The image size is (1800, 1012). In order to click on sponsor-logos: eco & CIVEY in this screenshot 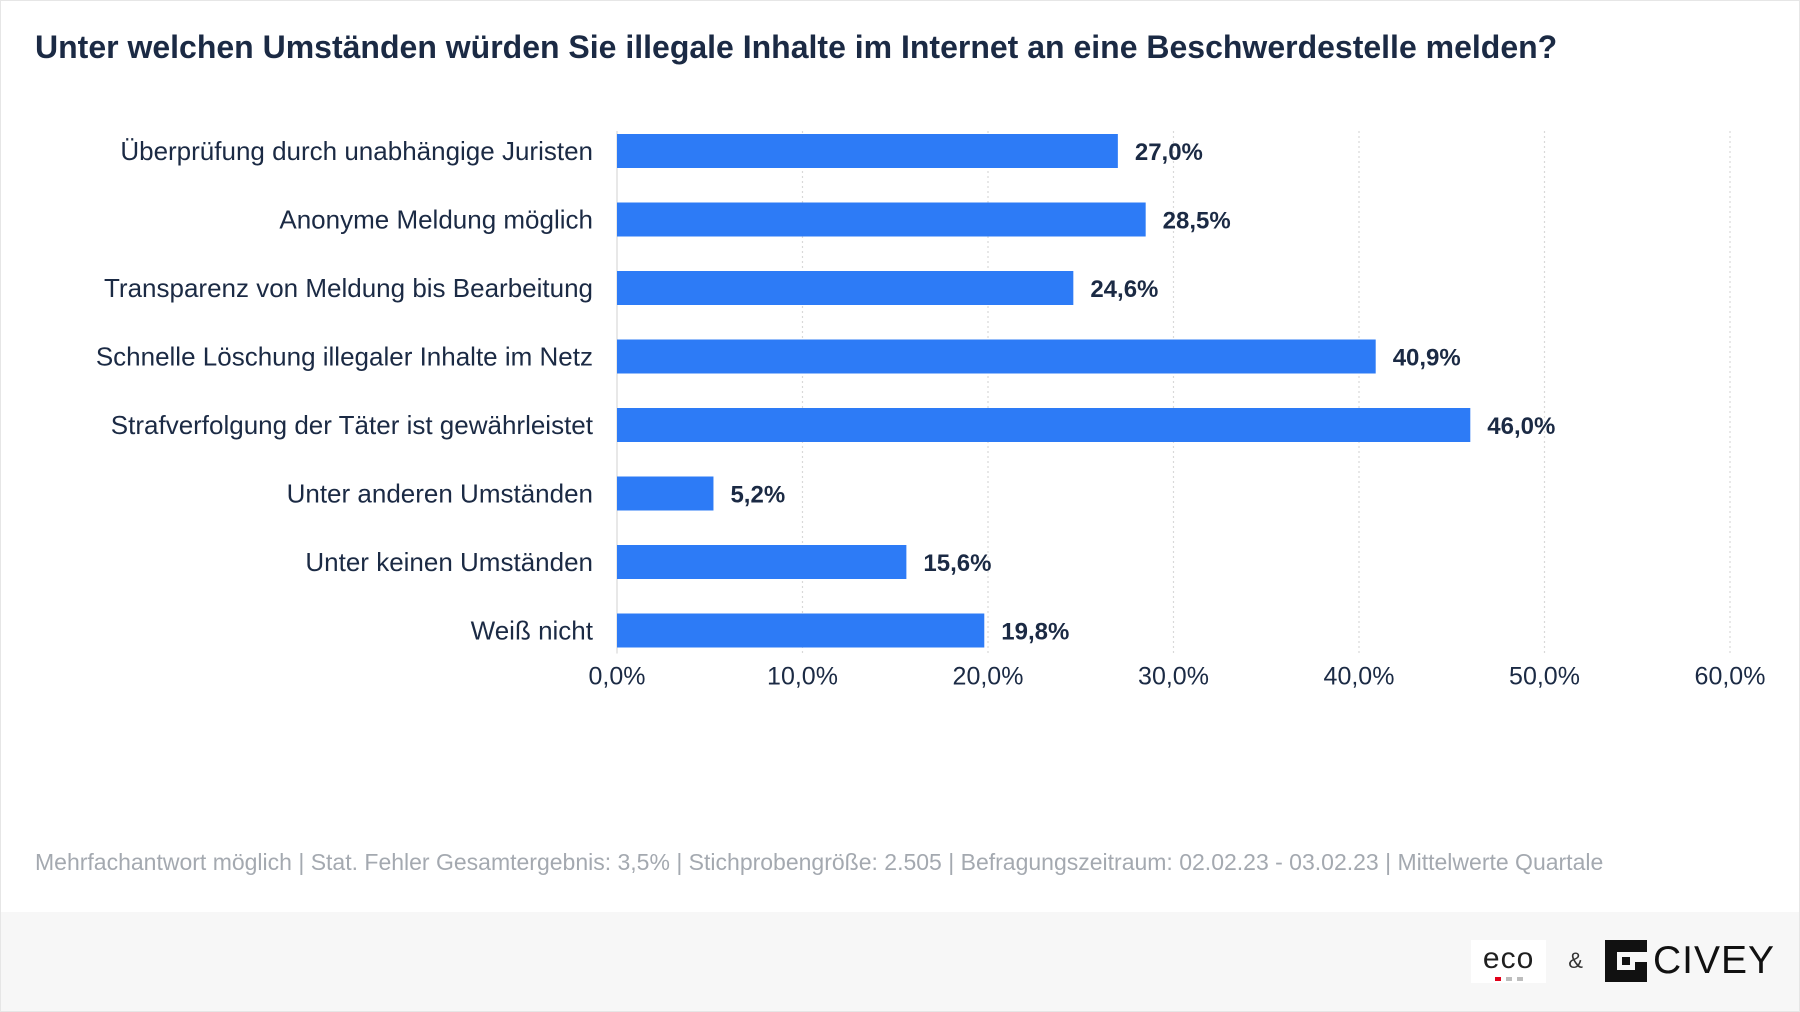, I will do `click(1622, 961)`.